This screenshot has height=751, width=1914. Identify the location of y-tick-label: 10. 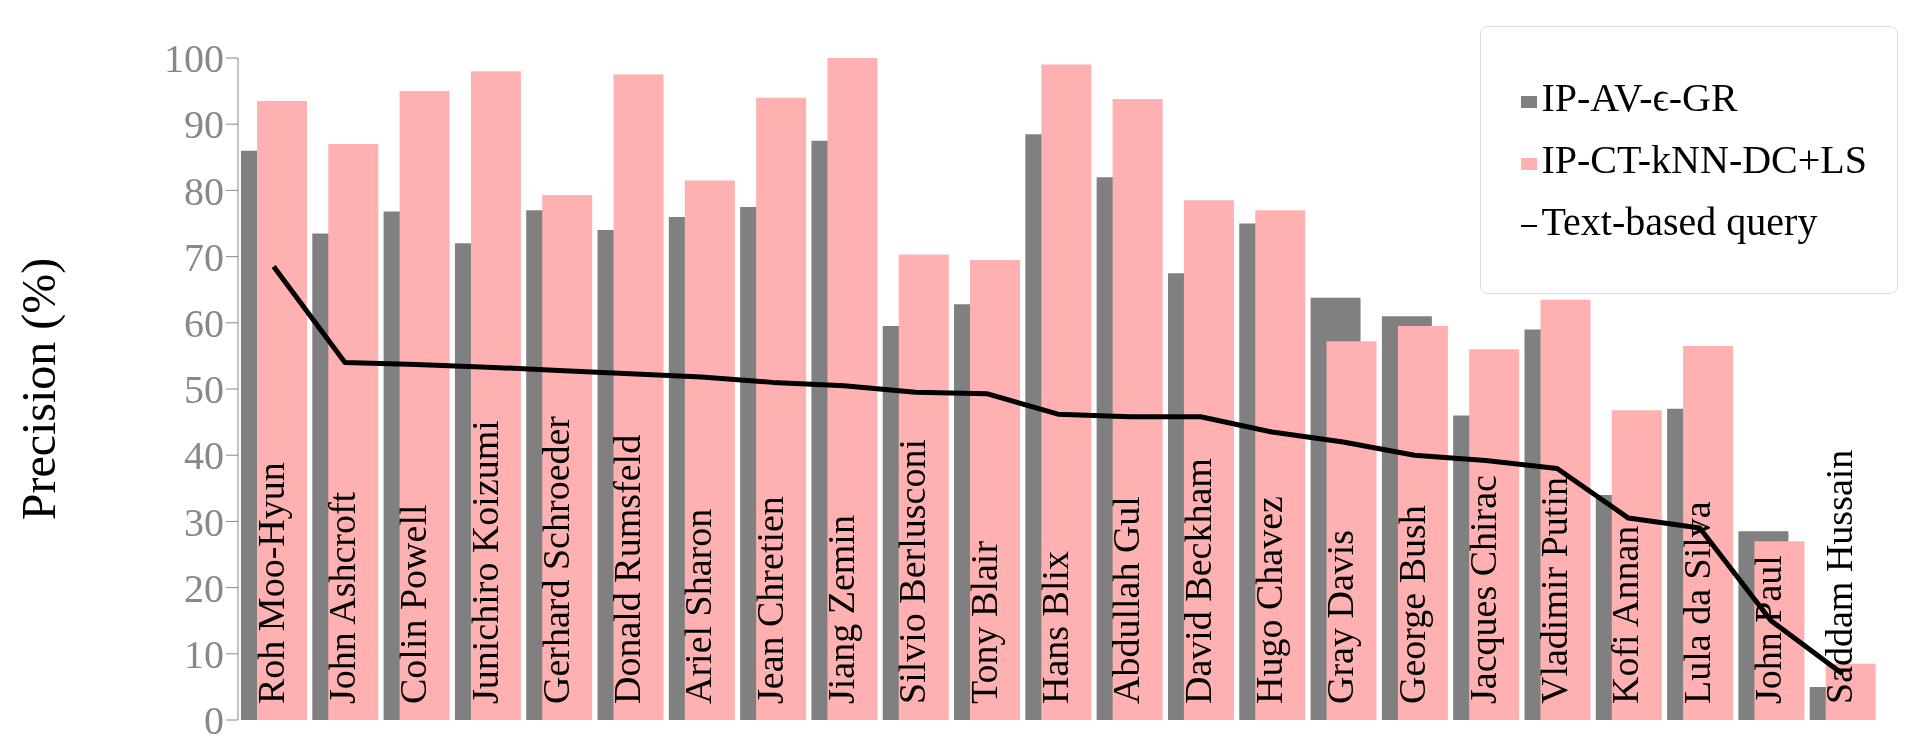
(204, 654).